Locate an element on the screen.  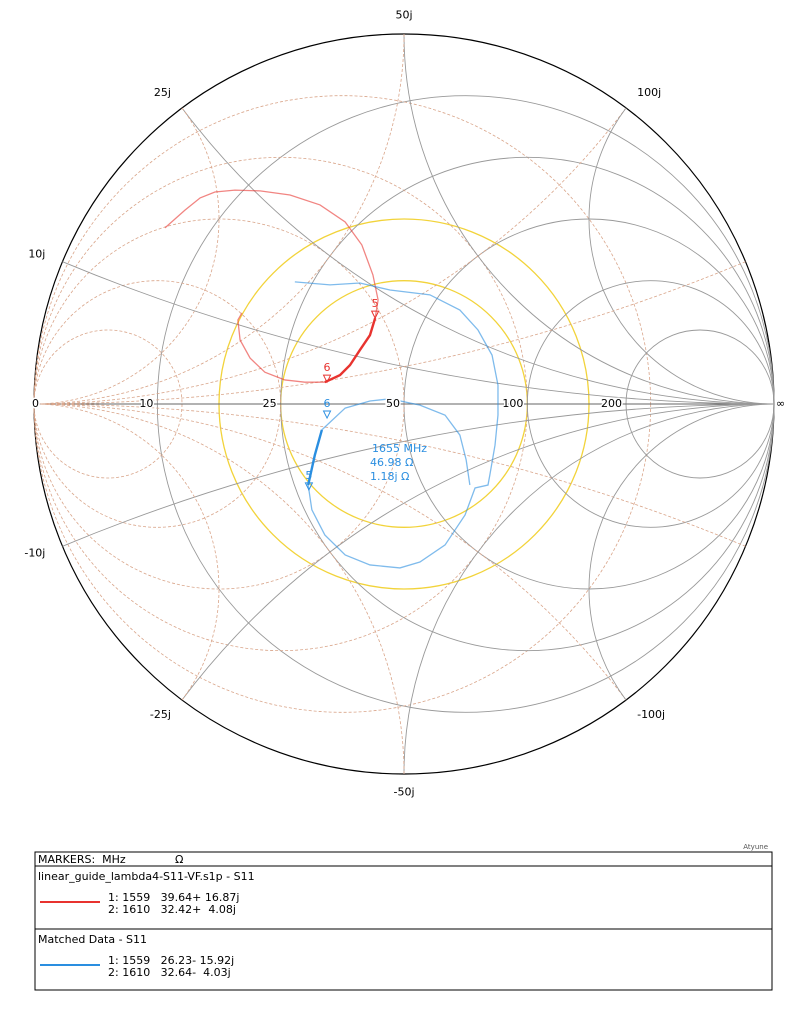
reactance-label: -50j is located at coordinates (403, 792).